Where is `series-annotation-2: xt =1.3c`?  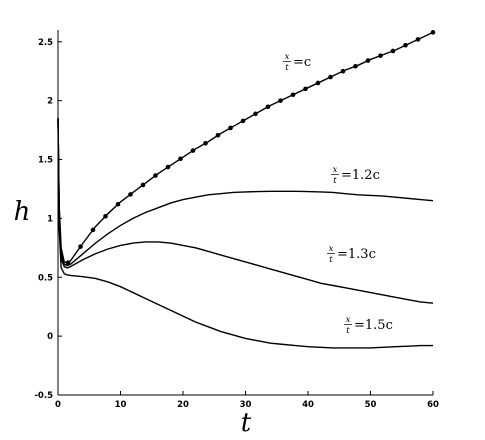 series-annotation-2: xt =1.3c is located at coordinates (351, 254).